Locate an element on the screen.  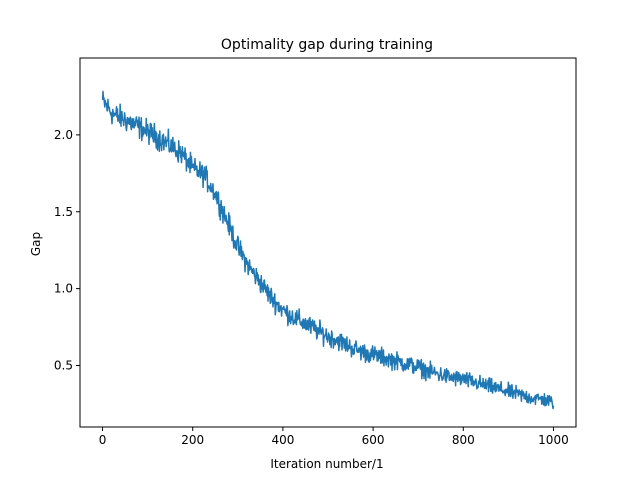
x-tick-label: 600 is located at coordinates (373, 440).